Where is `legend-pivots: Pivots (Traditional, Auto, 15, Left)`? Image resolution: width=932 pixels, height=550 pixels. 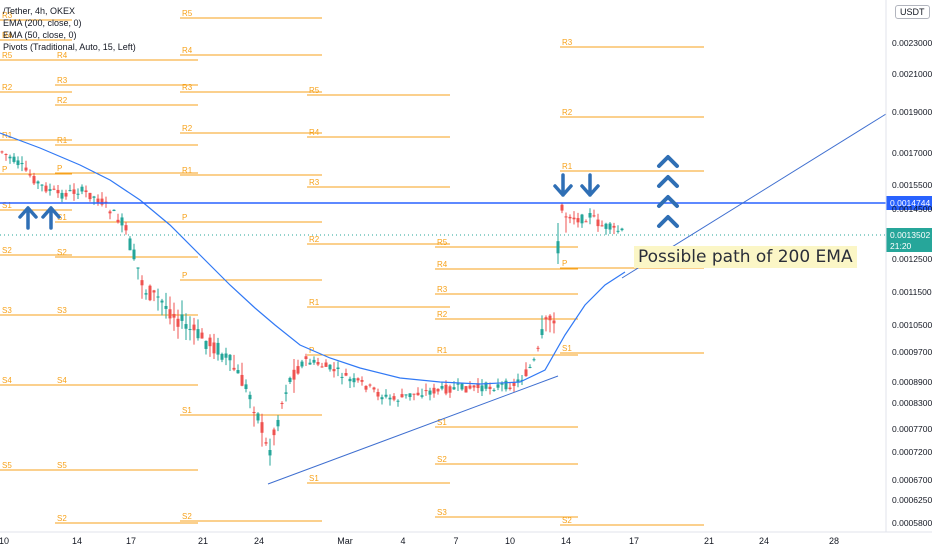
legend-pivots: Pivots (Traditional, Auto, 15, Left) is located at coordinates (69, 47).